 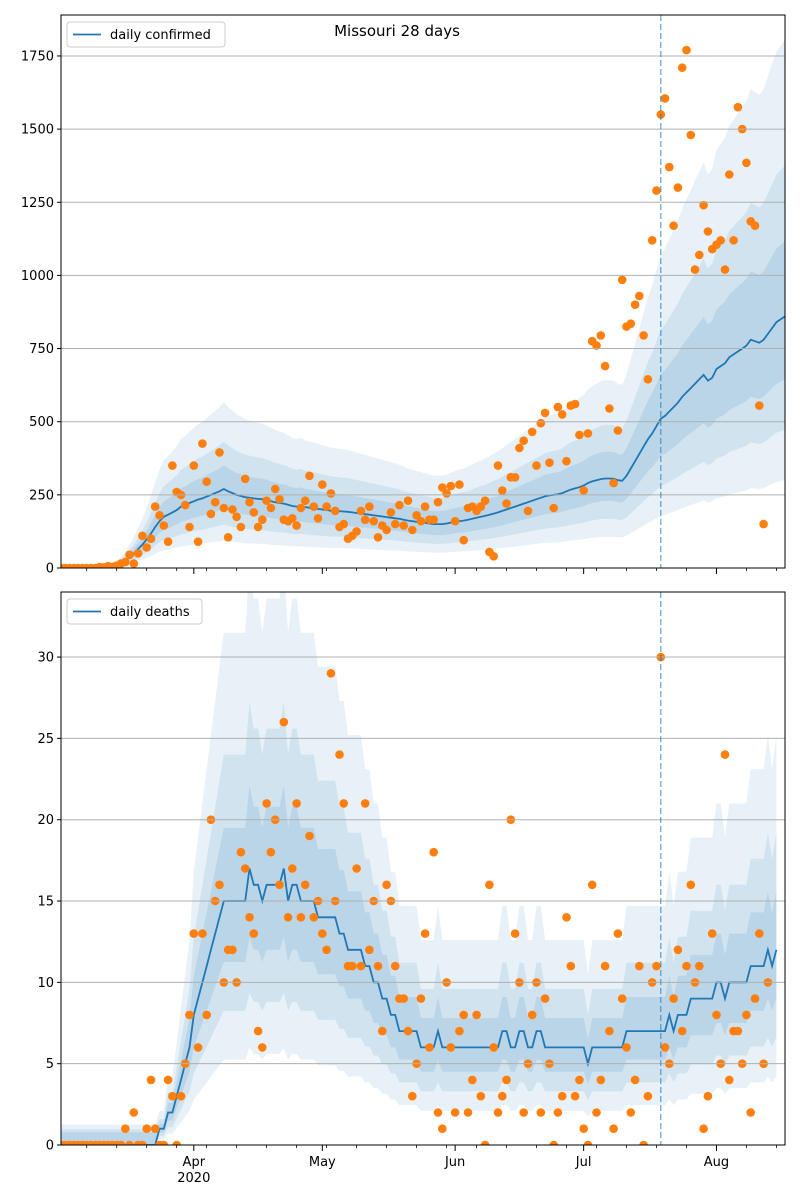 I want to click on x-tick-label: May, so click(x=322, y=1162).